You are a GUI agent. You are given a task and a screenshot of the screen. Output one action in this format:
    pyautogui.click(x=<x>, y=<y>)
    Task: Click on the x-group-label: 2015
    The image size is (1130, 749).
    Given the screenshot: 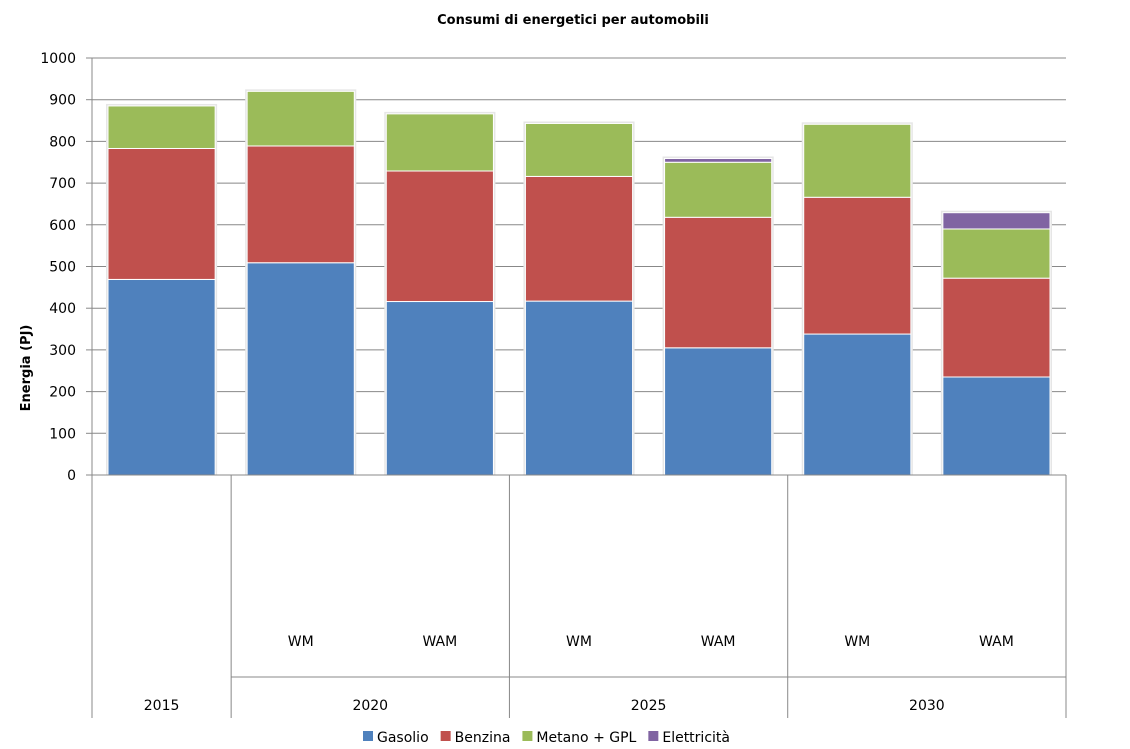 What is the action you would take?
    pyautogui.click(x=162, y=706)
    